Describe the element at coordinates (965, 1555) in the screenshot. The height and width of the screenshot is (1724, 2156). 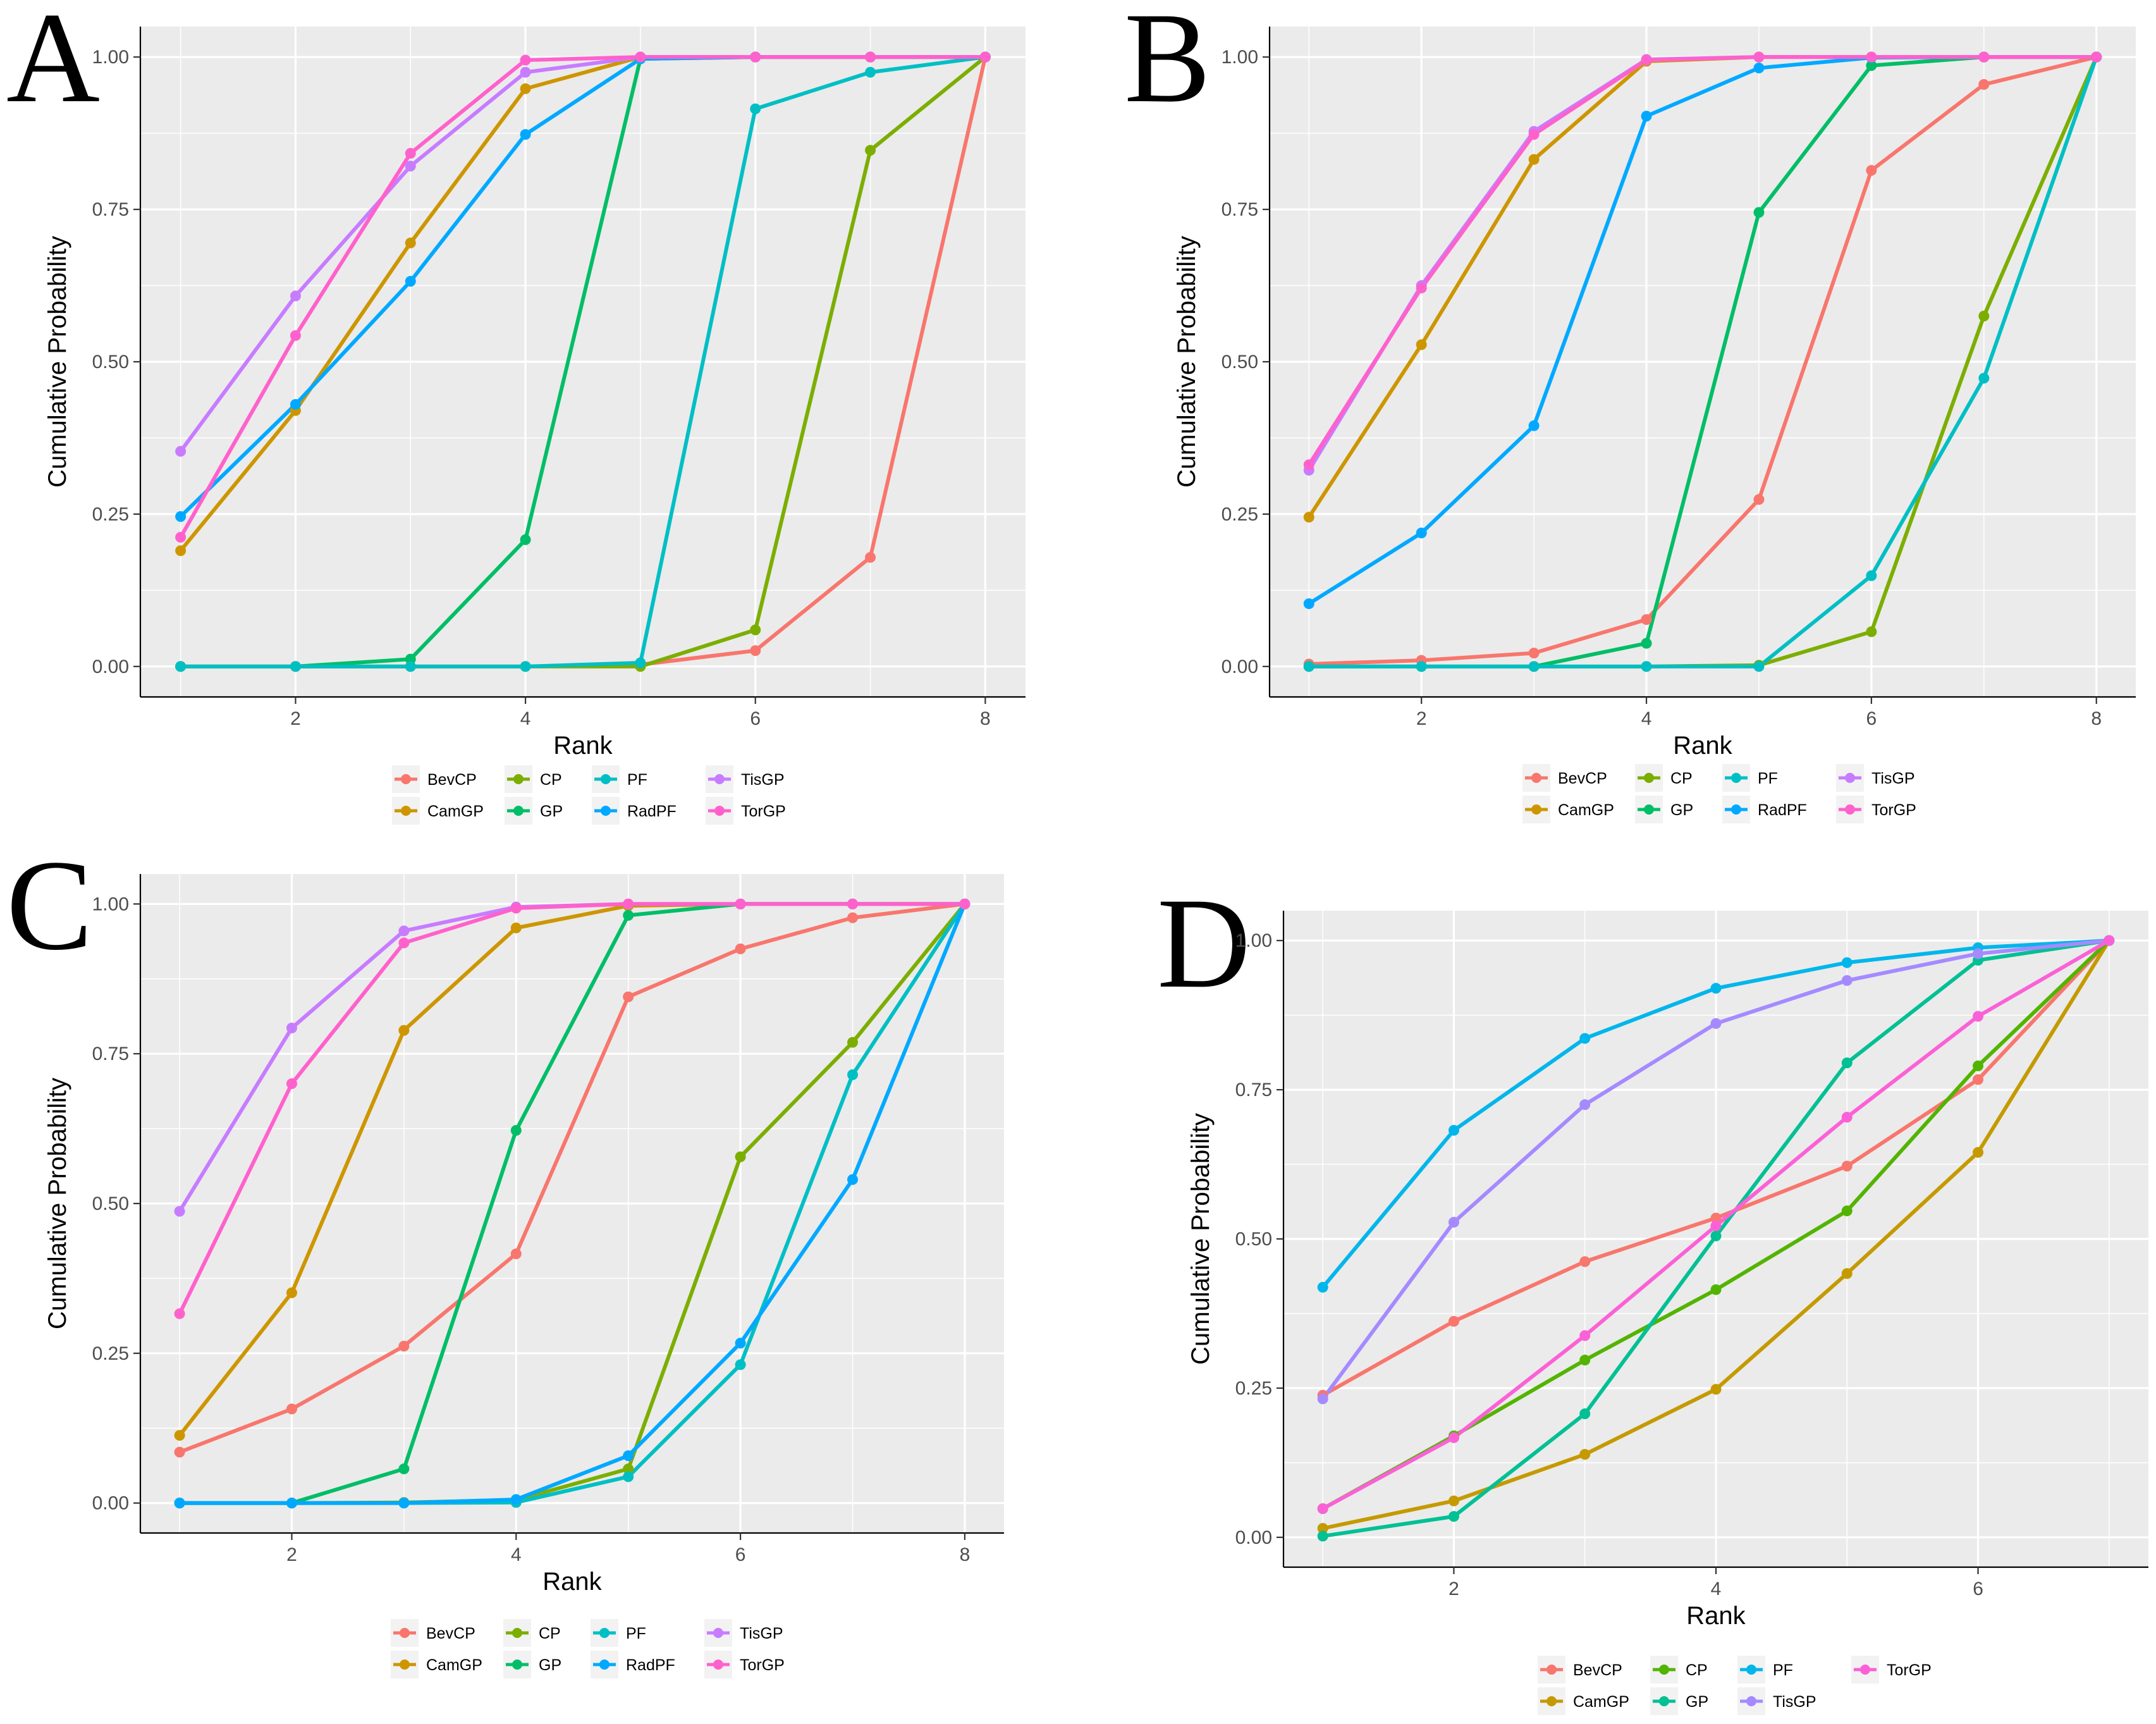
I see `x-tick-label: 8` at that location.